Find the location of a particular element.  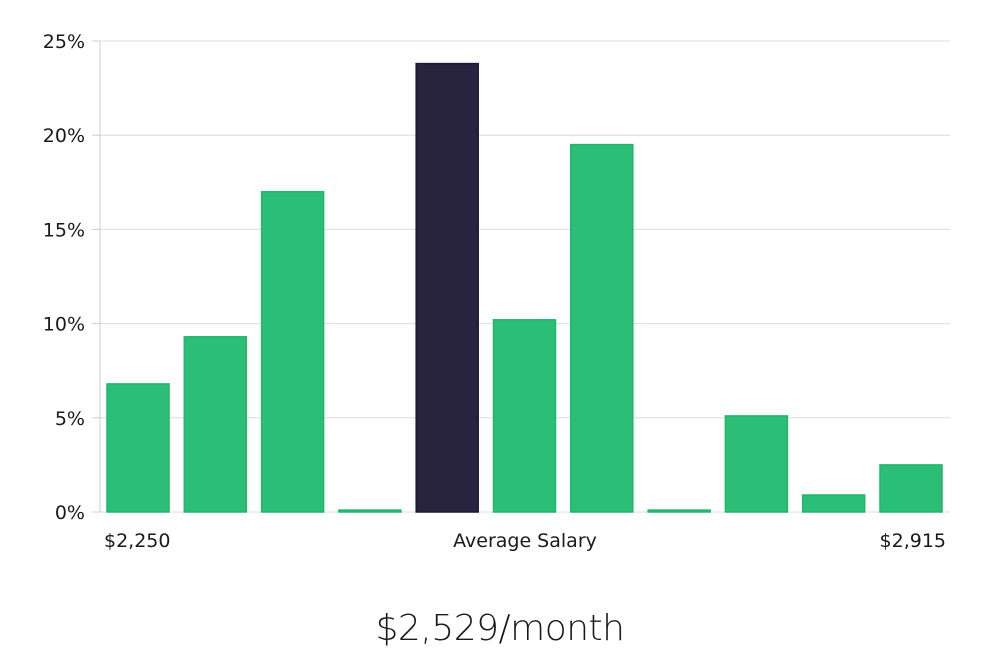

y-tick-label: 10% is located at coordinates (64, 325).